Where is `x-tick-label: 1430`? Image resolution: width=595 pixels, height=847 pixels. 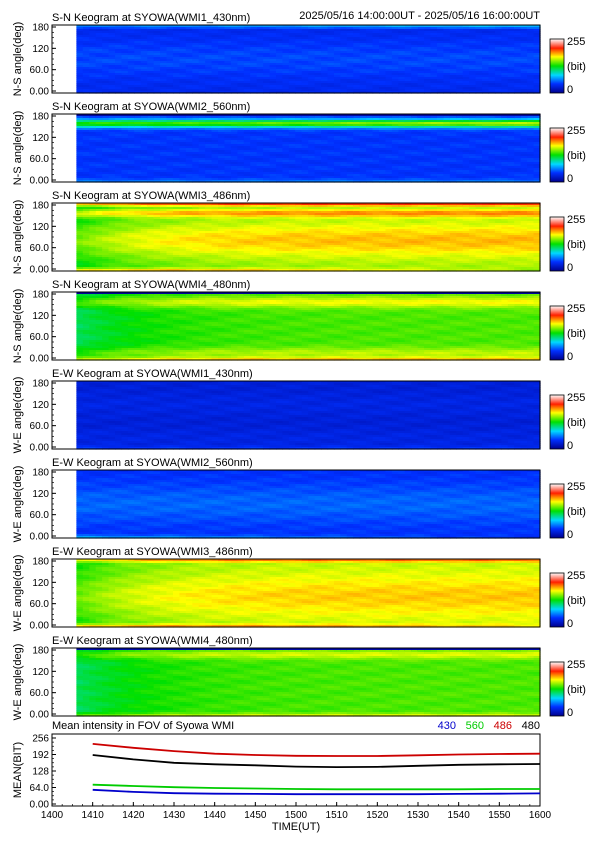
x-tick-label: 1430 is located at coordinates (174, 815).